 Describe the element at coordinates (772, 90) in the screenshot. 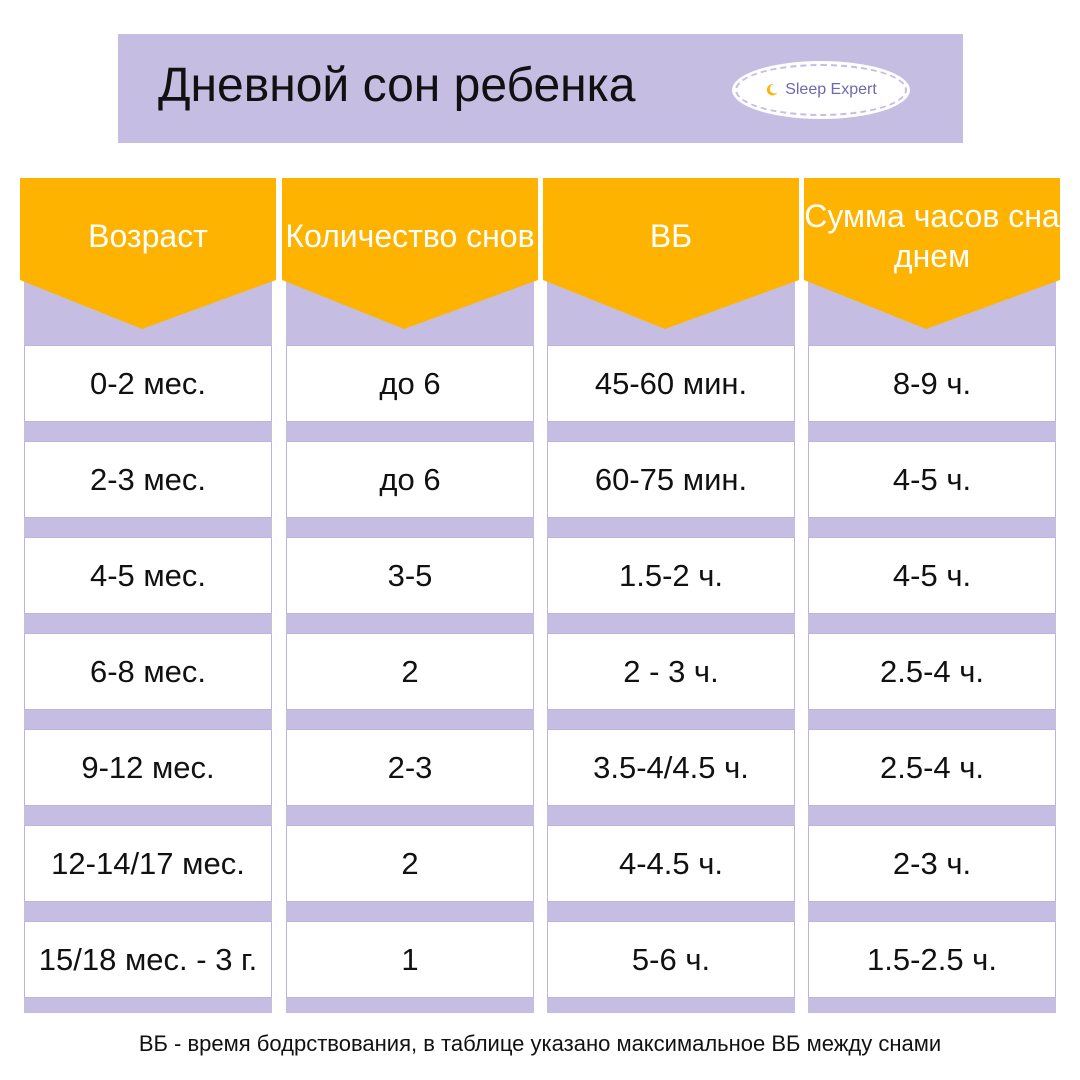

I see `moon-icon` at that location.